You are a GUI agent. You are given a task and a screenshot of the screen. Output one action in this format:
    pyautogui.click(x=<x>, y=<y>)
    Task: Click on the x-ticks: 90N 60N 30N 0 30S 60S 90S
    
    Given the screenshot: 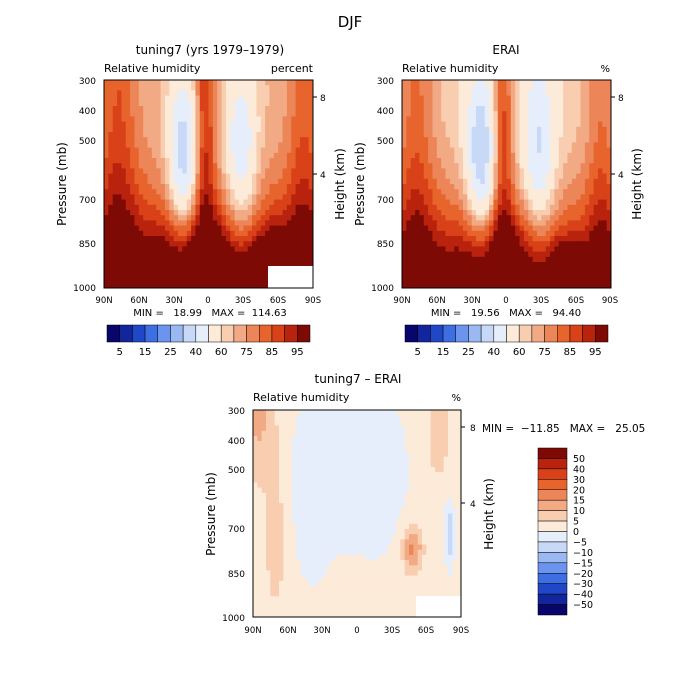 What is the action you would take?
    pyautogui.click(x=208, y=301)
    